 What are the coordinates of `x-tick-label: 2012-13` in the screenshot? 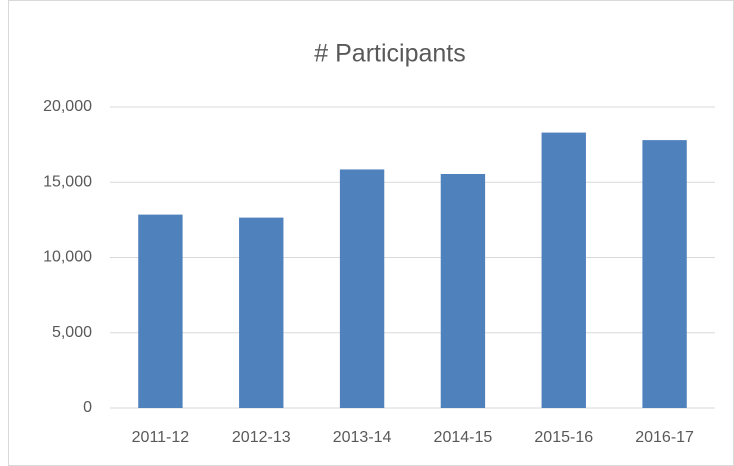 It's located at (261, 437).